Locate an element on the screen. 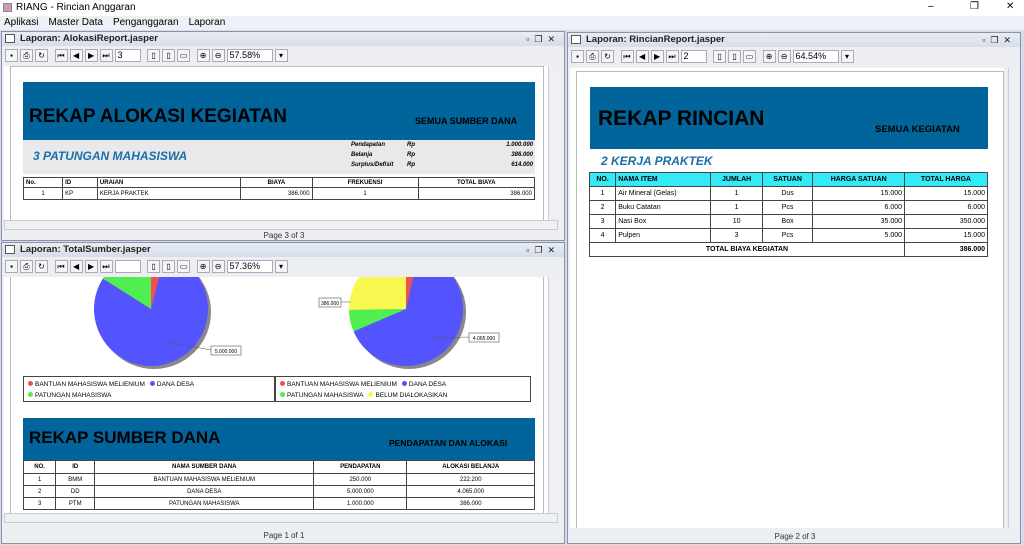 The width and height of the screenshot is (1024, 545). section-title: 2 KERJA PRAKTEK is located at coordinates (657, 161).